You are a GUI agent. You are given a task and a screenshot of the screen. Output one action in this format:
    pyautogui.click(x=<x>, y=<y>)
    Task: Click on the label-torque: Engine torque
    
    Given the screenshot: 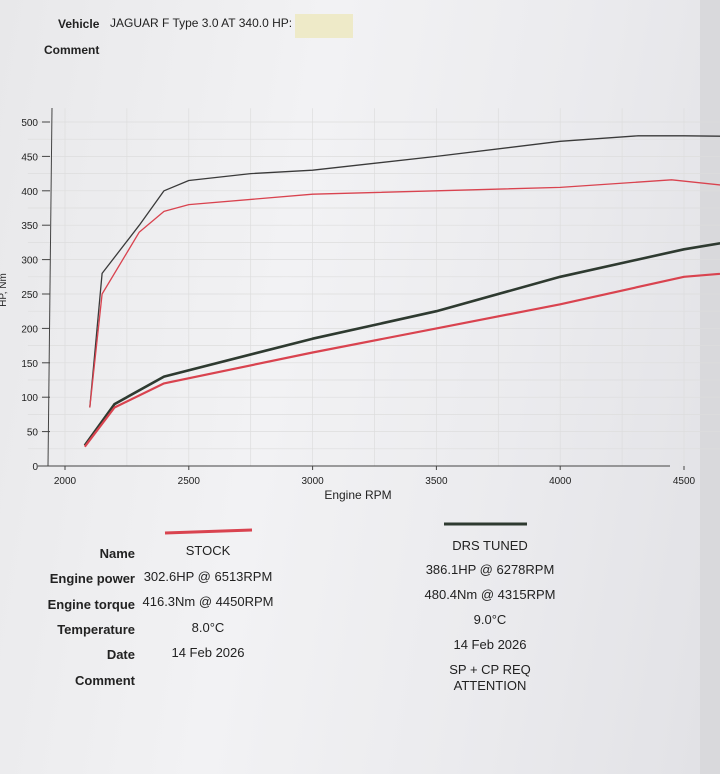 What is the action you would take?
    pyautogui.click(x=91, y=604)
    